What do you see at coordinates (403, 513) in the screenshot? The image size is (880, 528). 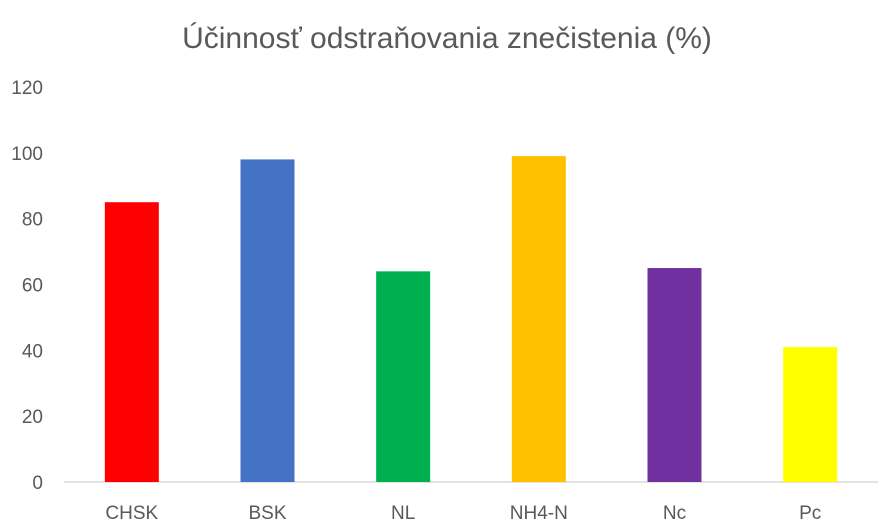 I see `x-tick-label: NL` at bounding box center [403, 513].